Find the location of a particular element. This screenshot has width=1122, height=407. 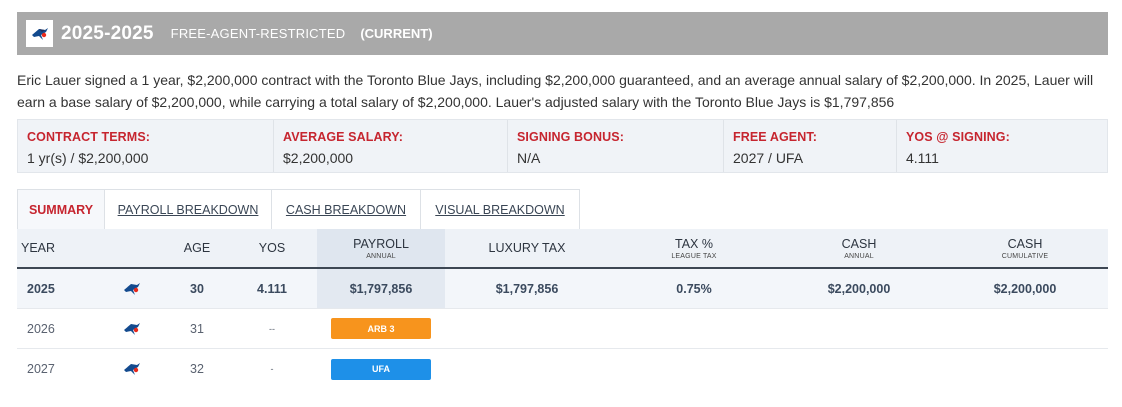

header-cash-sub: ANNUAL is located at coordinates (859, 256).